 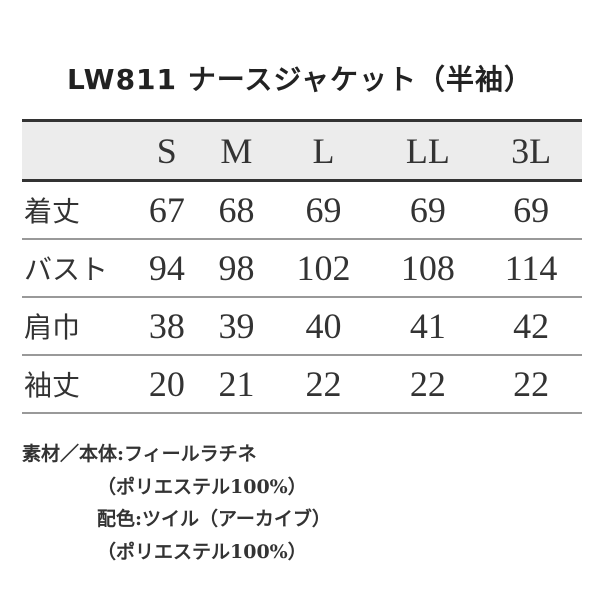 I want to click on row-label: 着丈, so click(x=52, y=211).